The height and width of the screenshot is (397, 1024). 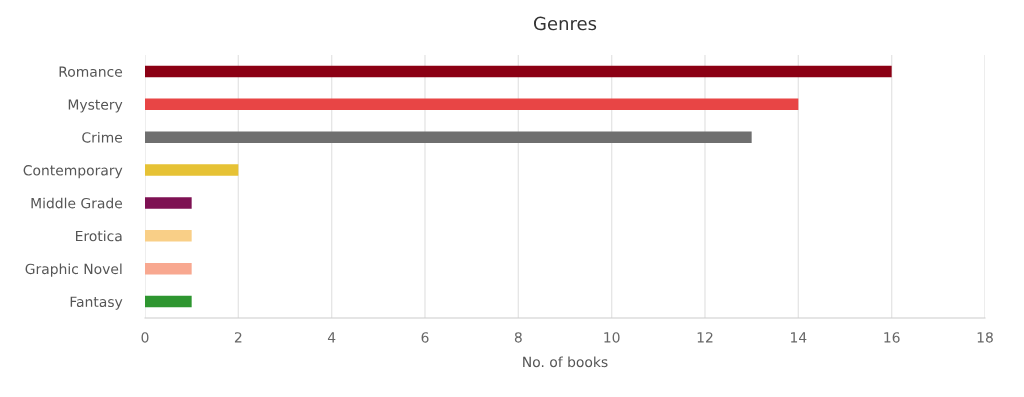 I want to click on x-tick-label: 16, so click(x=892, y=337).